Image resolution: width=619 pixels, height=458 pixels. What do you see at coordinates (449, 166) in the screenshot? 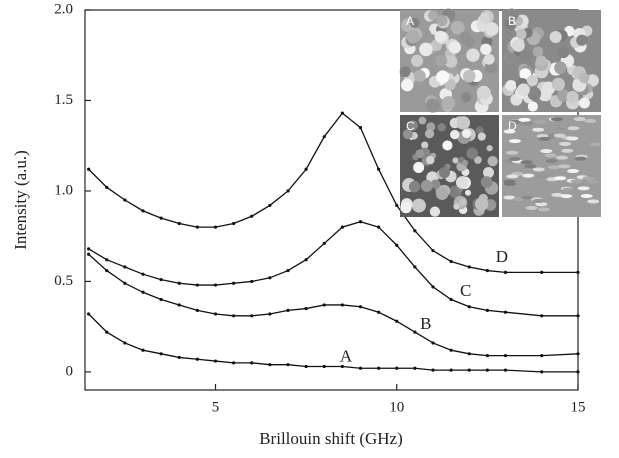
I see `inset-image: C` at bounding box center [449, 166].